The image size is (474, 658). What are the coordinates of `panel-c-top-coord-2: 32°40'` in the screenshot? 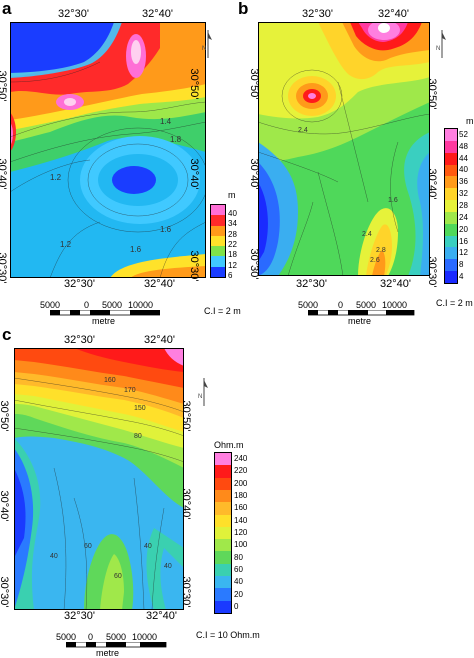 It's located at (159, 340).